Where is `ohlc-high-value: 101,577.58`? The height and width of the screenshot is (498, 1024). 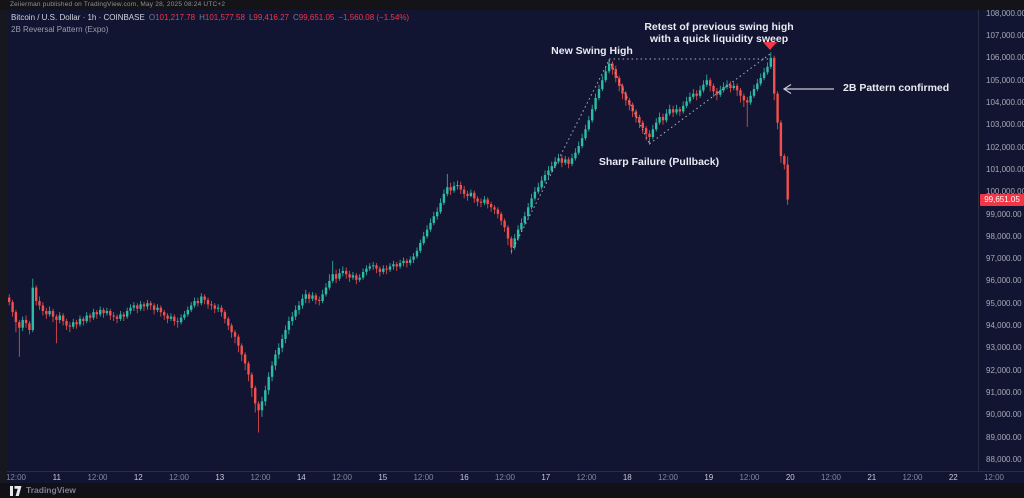 ohlc-high-value: 101,577.58 is located at coordinates (224, 17).